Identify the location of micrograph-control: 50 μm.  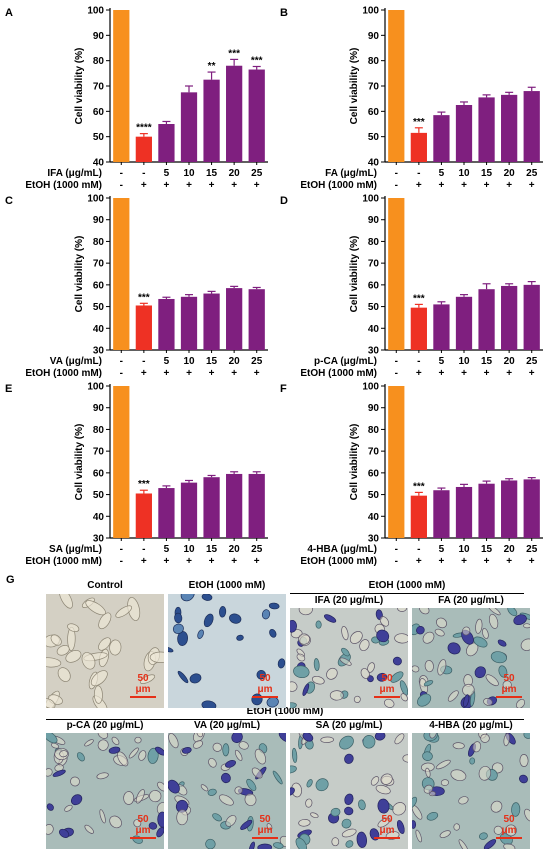
(105, 651).